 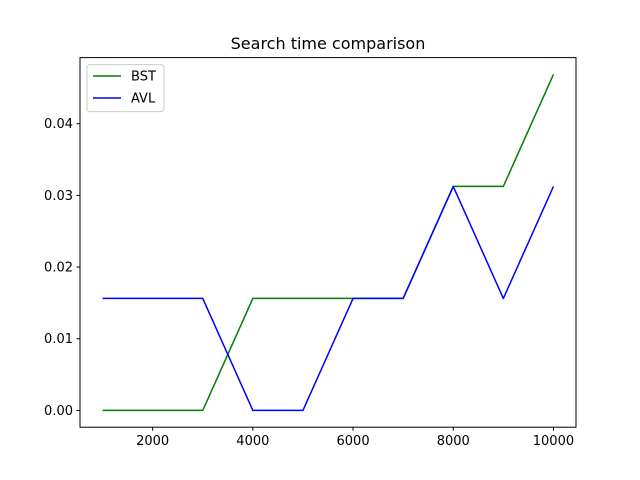 What do you see at coordinates (143, 99) in the screenshot?
I see `legend-label-avl: AVL` at bounding box center [143, 99].